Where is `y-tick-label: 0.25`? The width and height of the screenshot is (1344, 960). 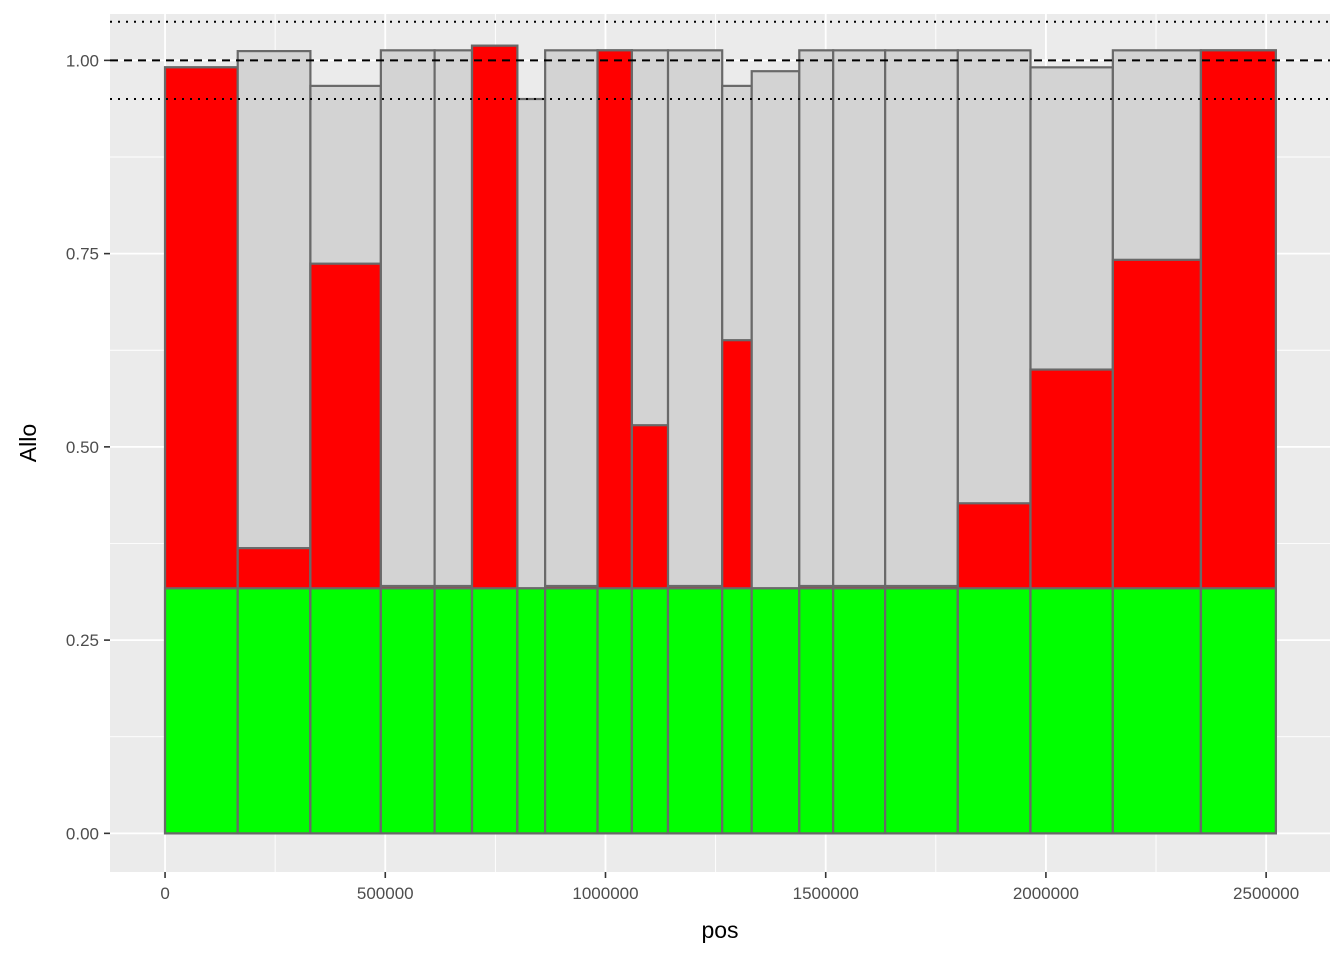 y-tick-label: 0.25 is located at coordinates (82, 640).